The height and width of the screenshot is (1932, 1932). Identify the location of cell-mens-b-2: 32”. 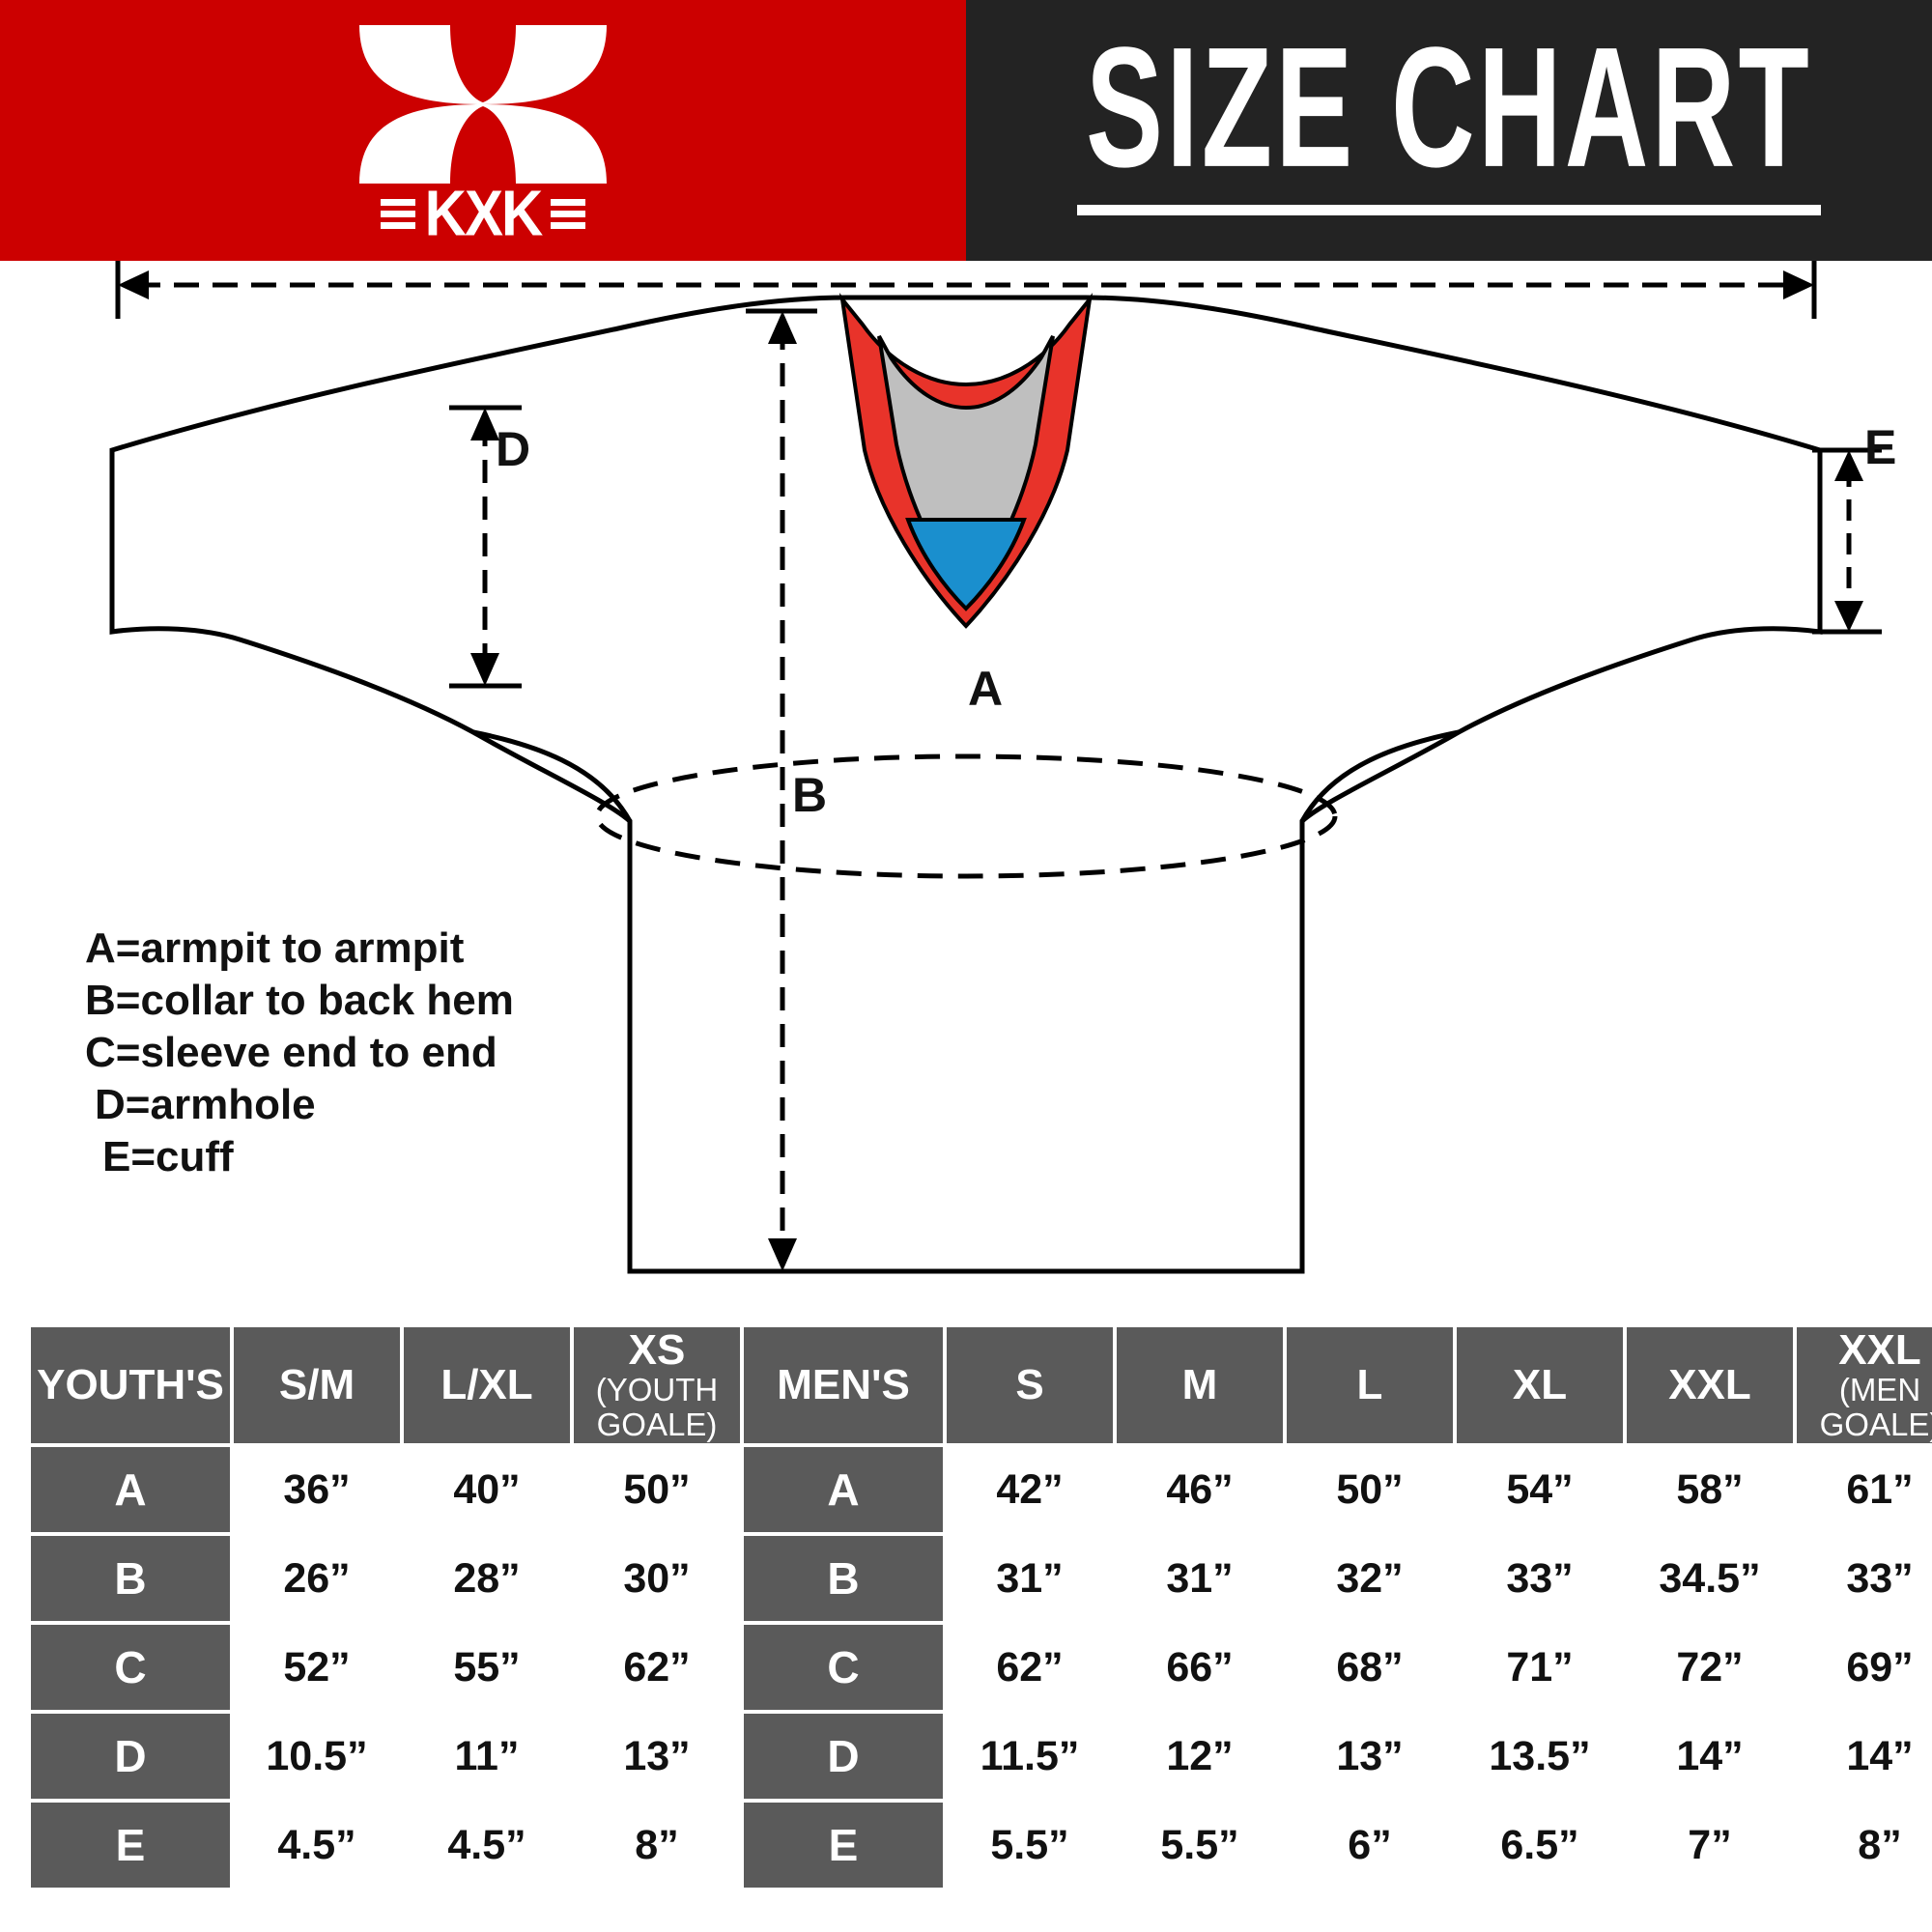
(1370, 1578).